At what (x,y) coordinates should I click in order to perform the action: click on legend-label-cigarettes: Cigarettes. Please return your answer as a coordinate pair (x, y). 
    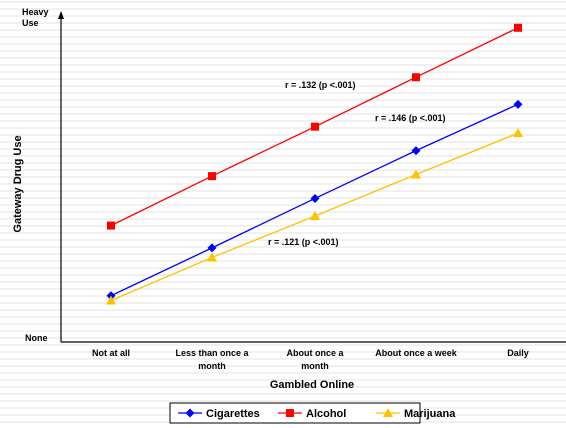
    Looking at the image, I should click on (233, 414).